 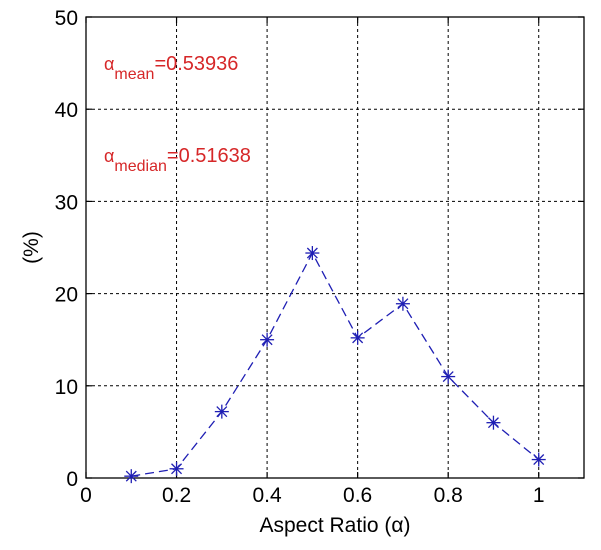 I want to click on y-tick-label: 0, so click(x=72, y=479).